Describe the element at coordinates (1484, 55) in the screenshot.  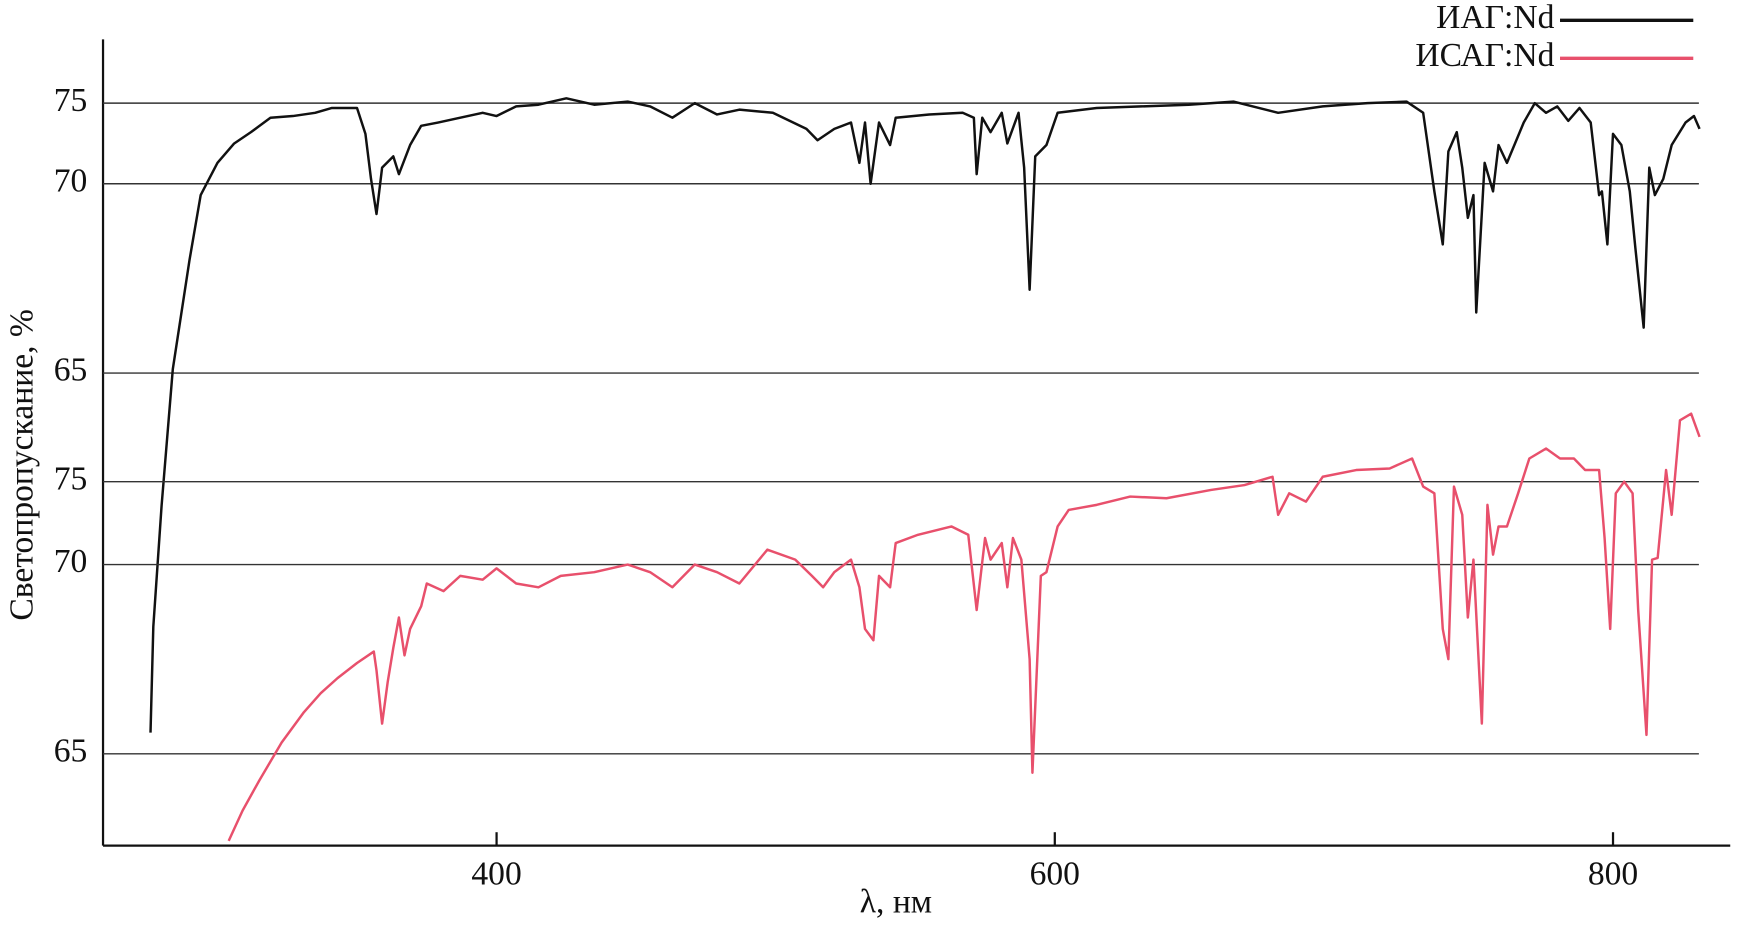
I see `legend-label: ИСАГ:Nd` at that location.